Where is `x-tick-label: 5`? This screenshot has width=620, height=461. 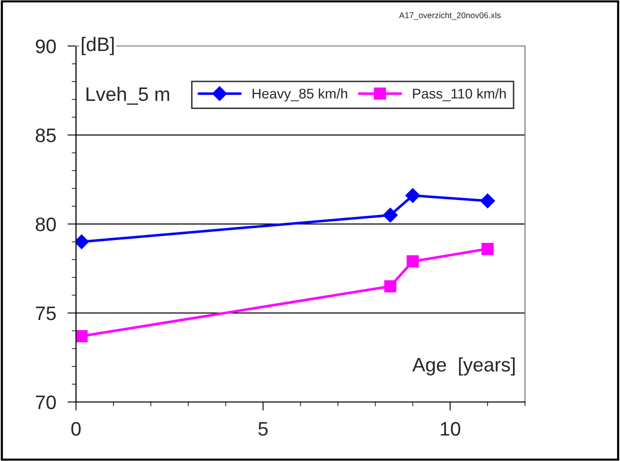 x-tick-label: 5 is located at coordinates (263, 429).